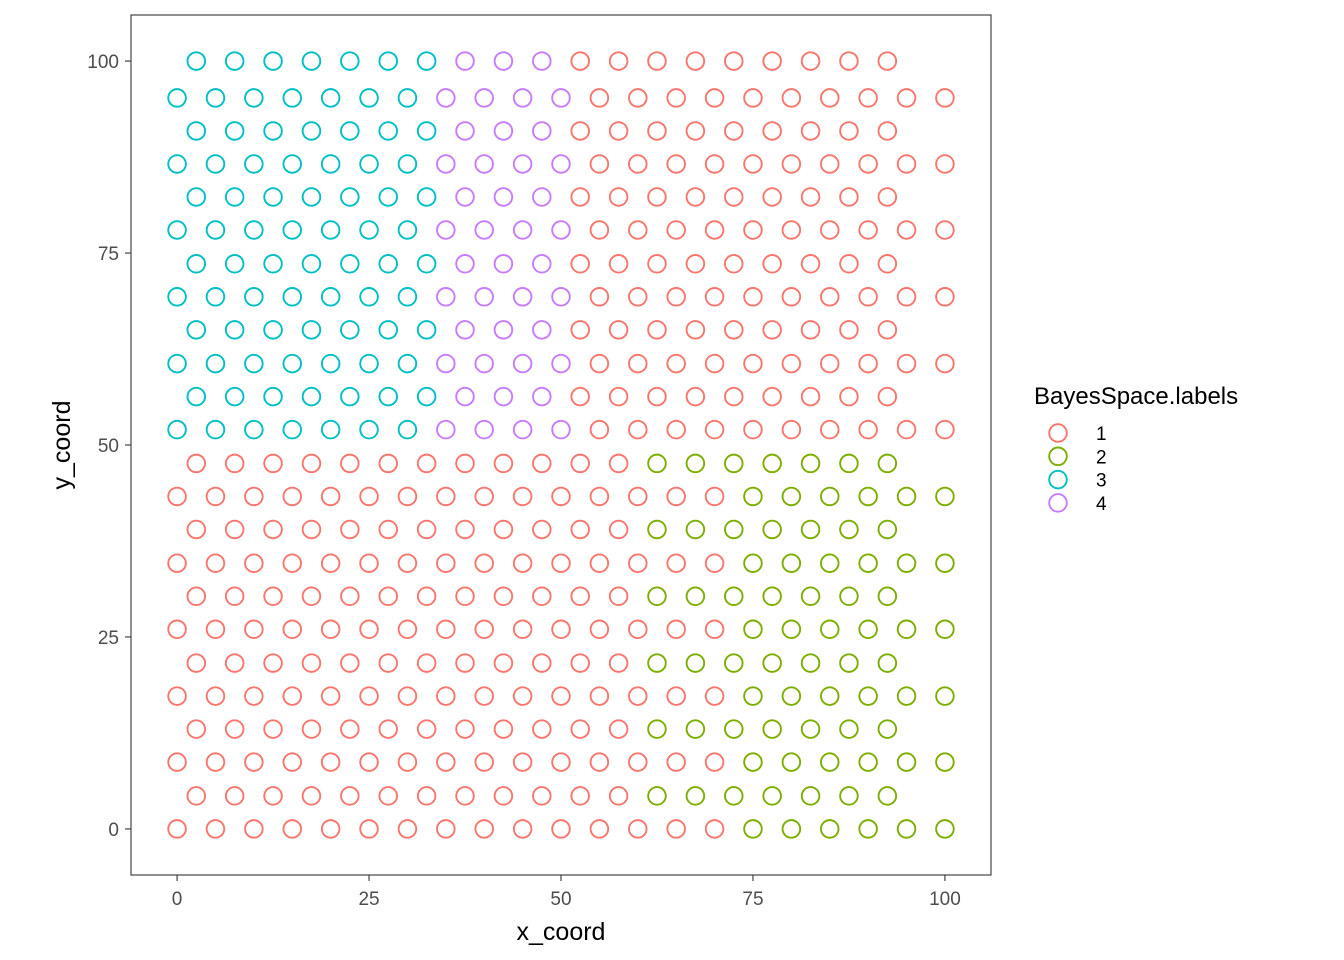  I want to click on x-tick-label: 100, so click(945, 899).